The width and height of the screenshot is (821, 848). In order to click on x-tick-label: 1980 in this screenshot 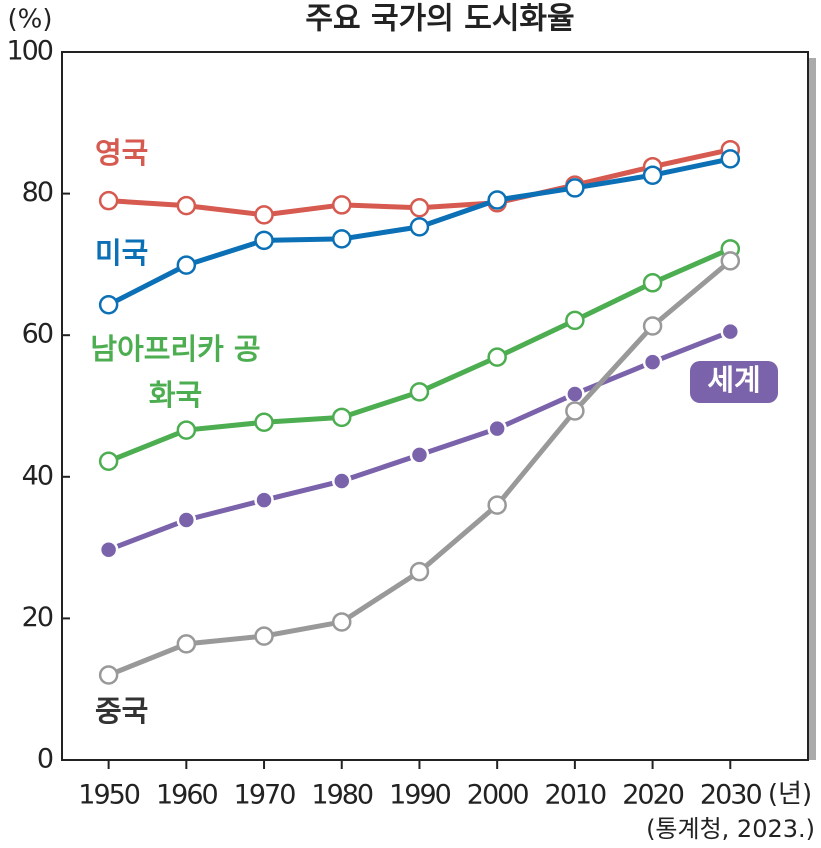, I will do `click(342, 795)`.